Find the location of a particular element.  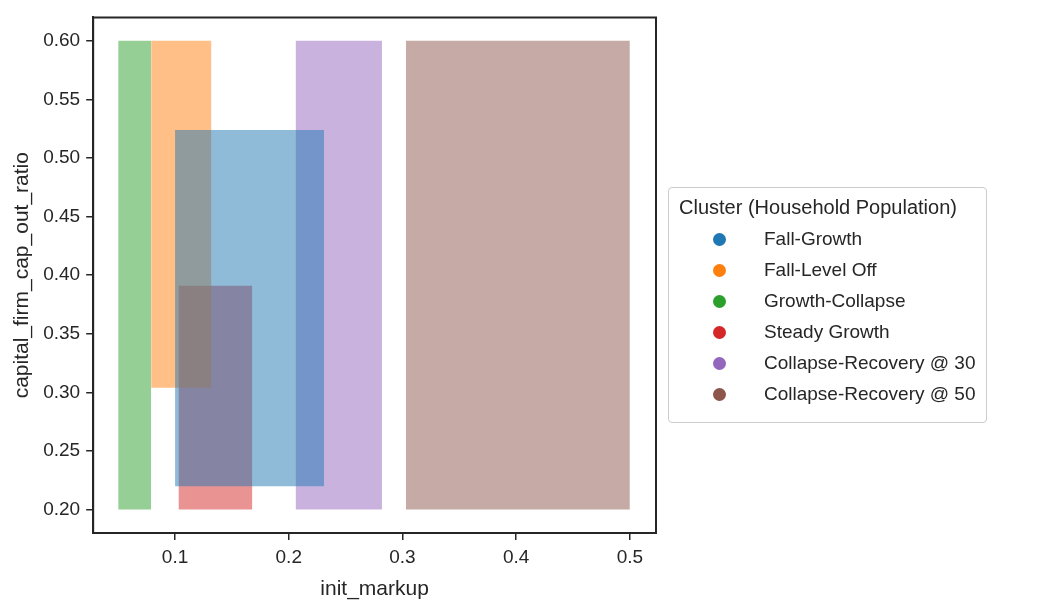

y-tick-label: 0.40 is located at coordinates (62, 274).